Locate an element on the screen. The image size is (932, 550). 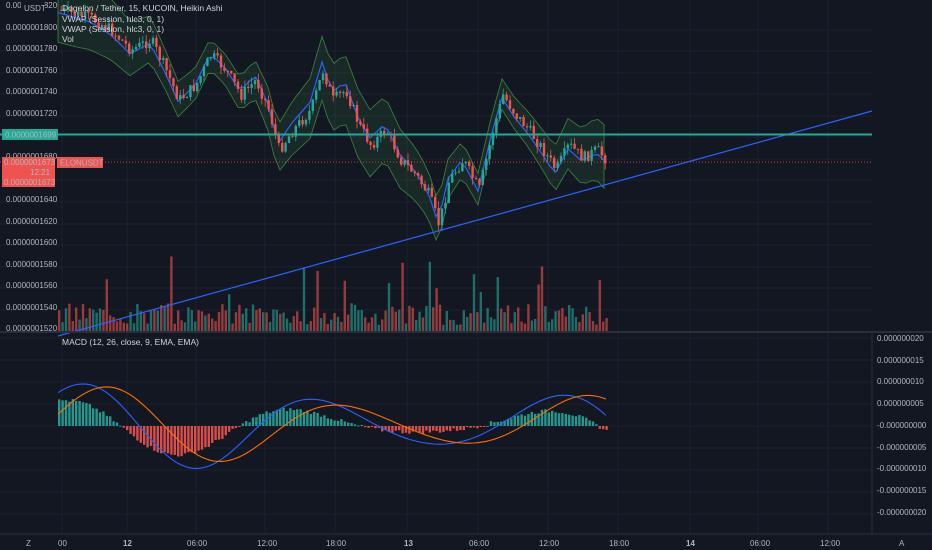
symbol-price-name: ELONUSDT is located at coordinates (82, 163).